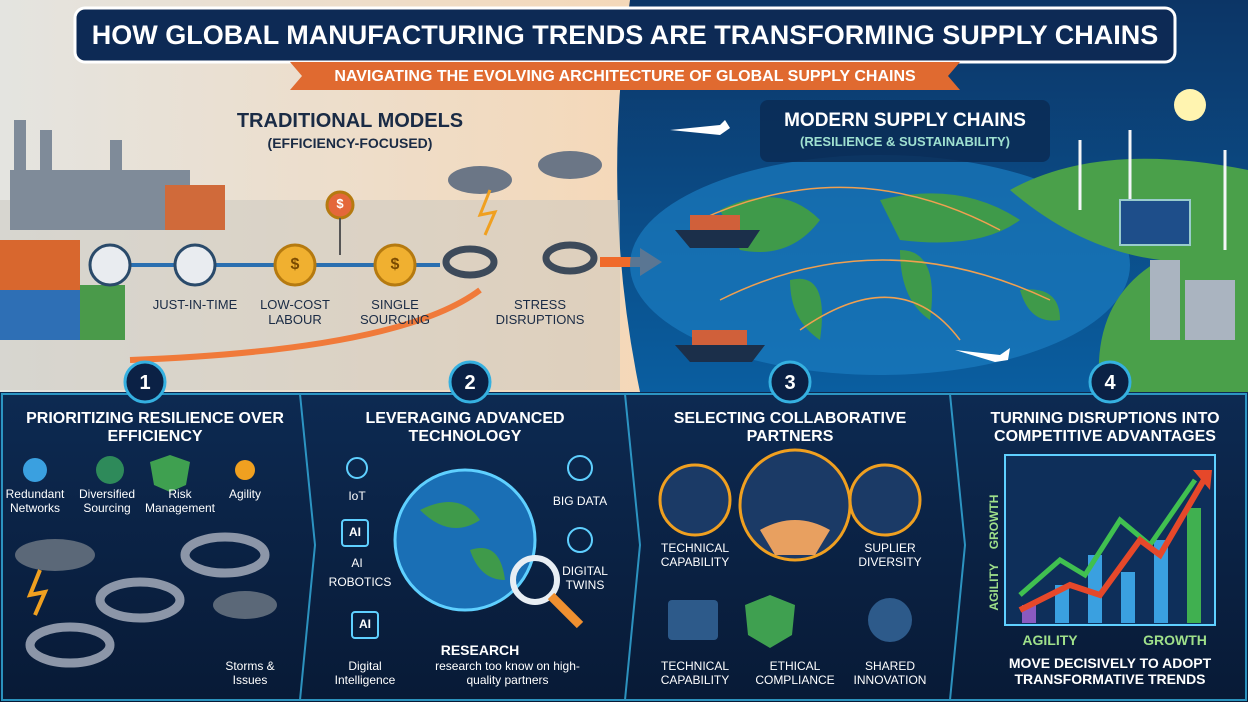 Image resolution: width=1248 pixels, height=702 pixels. Describe the element at coordinates (465, 428) in the screenshot. I see `panel-title: LEVERAGING ADVANCED TECHNOLOGY` at that location.